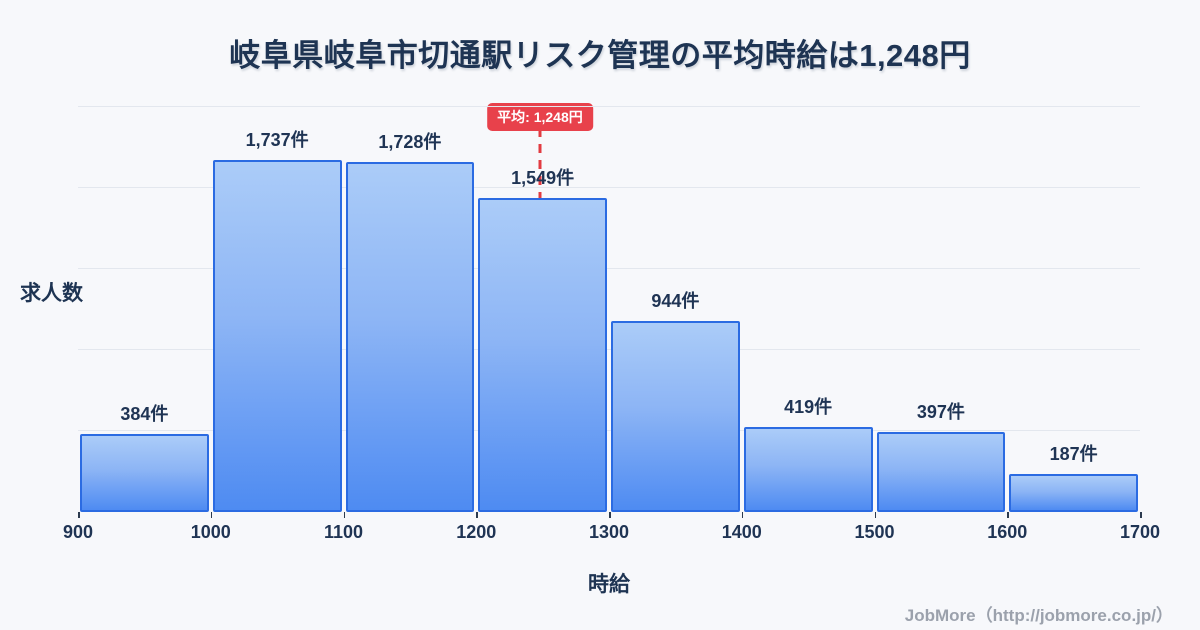 This screenshot has width=1200, height=630. Describe the element at coordinates (277, 140) in the screenshot. I see `bar-value-label: 1,737件` at that location.